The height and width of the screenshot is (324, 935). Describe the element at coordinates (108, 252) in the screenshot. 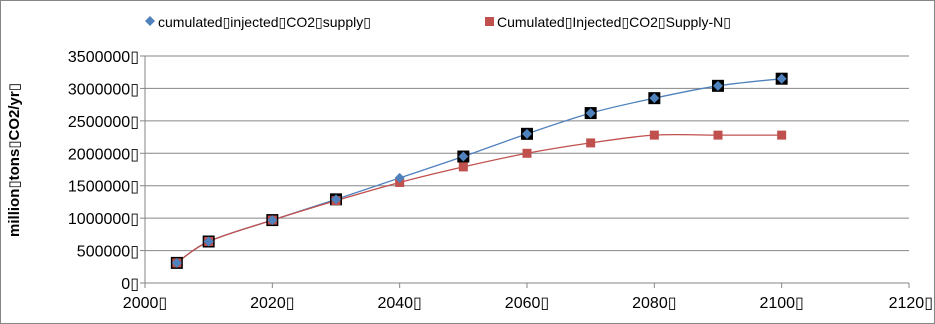

I see `y-tick-label: 500000▯` at that location.